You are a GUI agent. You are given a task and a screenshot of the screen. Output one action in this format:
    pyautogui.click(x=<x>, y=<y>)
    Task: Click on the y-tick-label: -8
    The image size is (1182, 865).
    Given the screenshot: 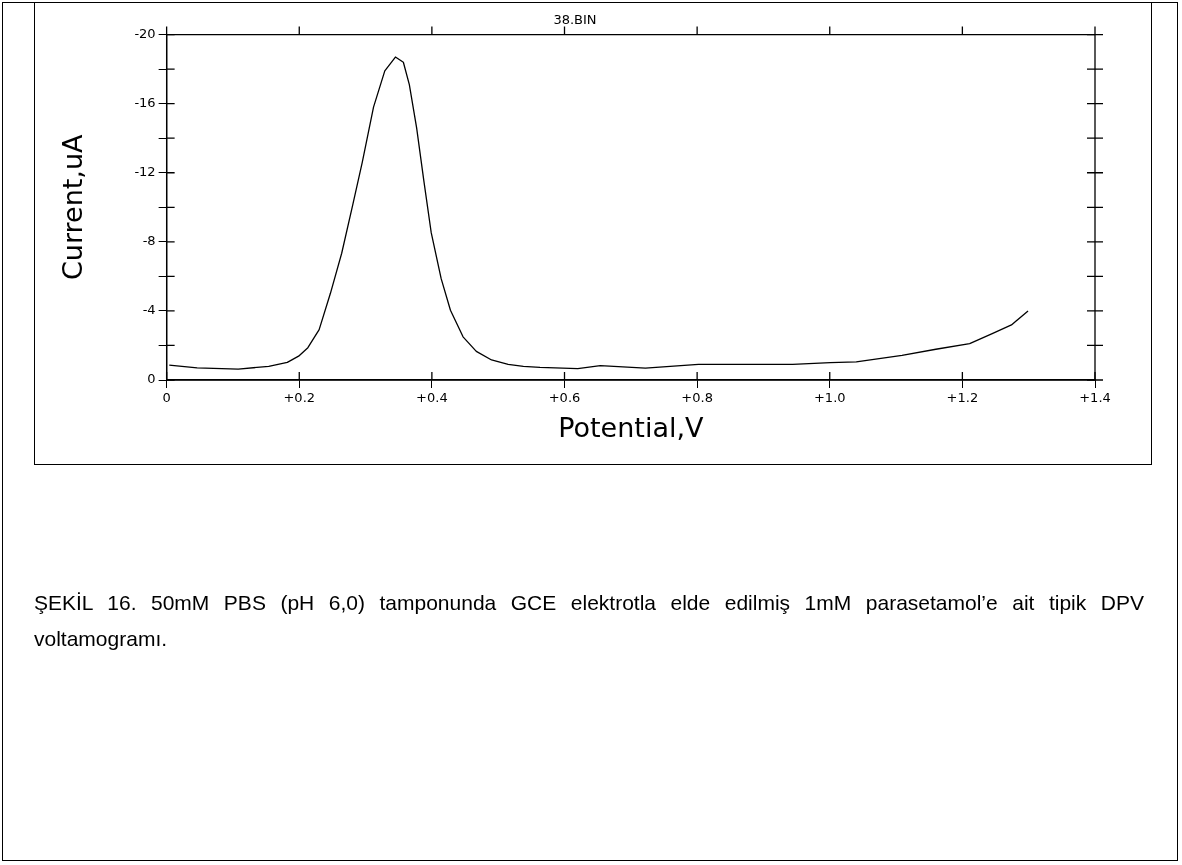 What is the action you would take?
    pyautogui.click(x=149, y=241)
    